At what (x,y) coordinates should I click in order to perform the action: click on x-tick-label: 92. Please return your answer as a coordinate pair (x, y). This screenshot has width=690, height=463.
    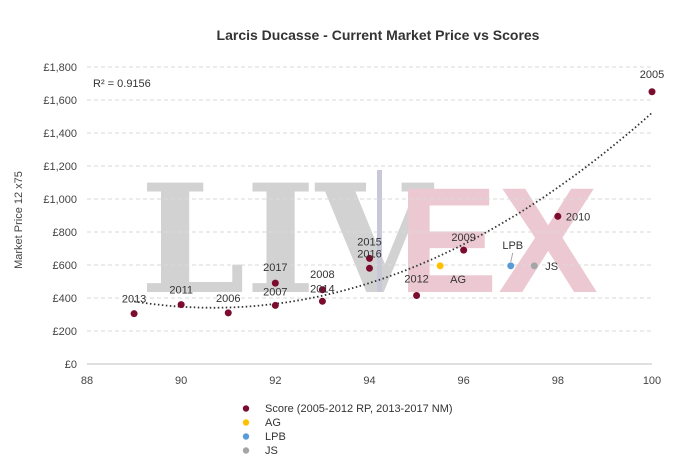
    Looking at the image, I should click on (275, 381).